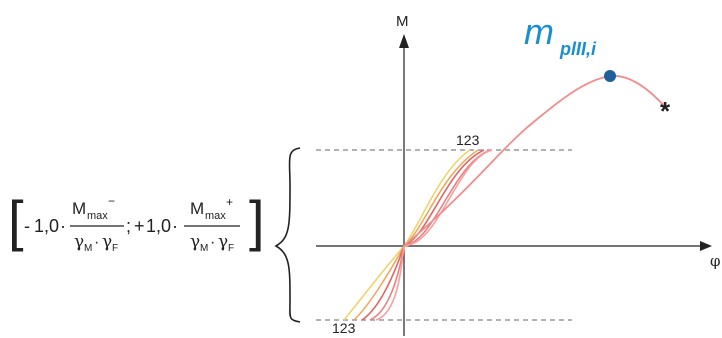 The image size is (722, 338). What do you see at coordinates (257, 220) in the screenshot?
I see `formula-right-bracket: ]` at bounding box center [257, 220].